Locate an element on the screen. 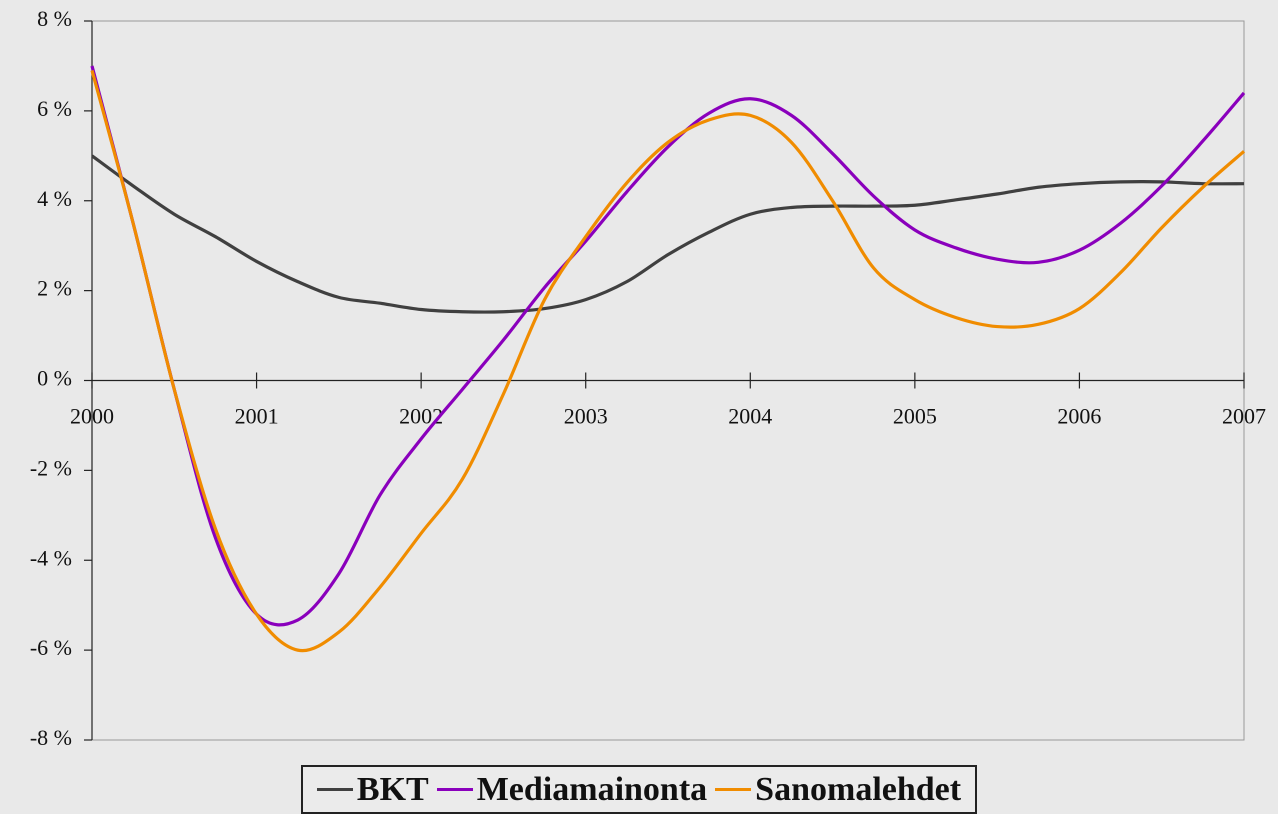 This screenshot has width=1278, height=814. legend-box: BKT Mediamainonta Sanomalehdet is located at coordinates (639, 789).